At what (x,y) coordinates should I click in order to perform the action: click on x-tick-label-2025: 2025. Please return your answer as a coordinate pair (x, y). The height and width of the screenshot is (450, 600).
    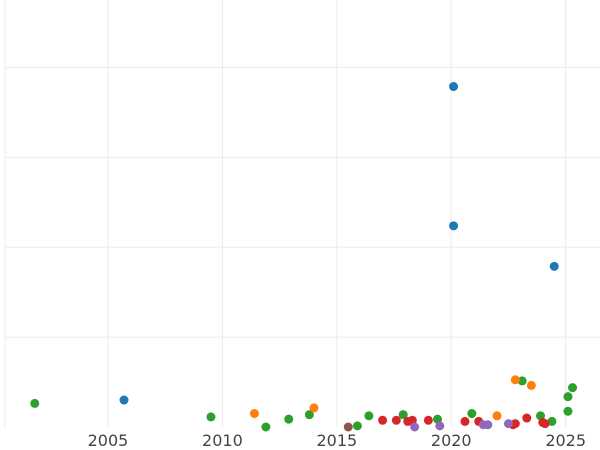
    Looking at the image, I should click on (565, 440).